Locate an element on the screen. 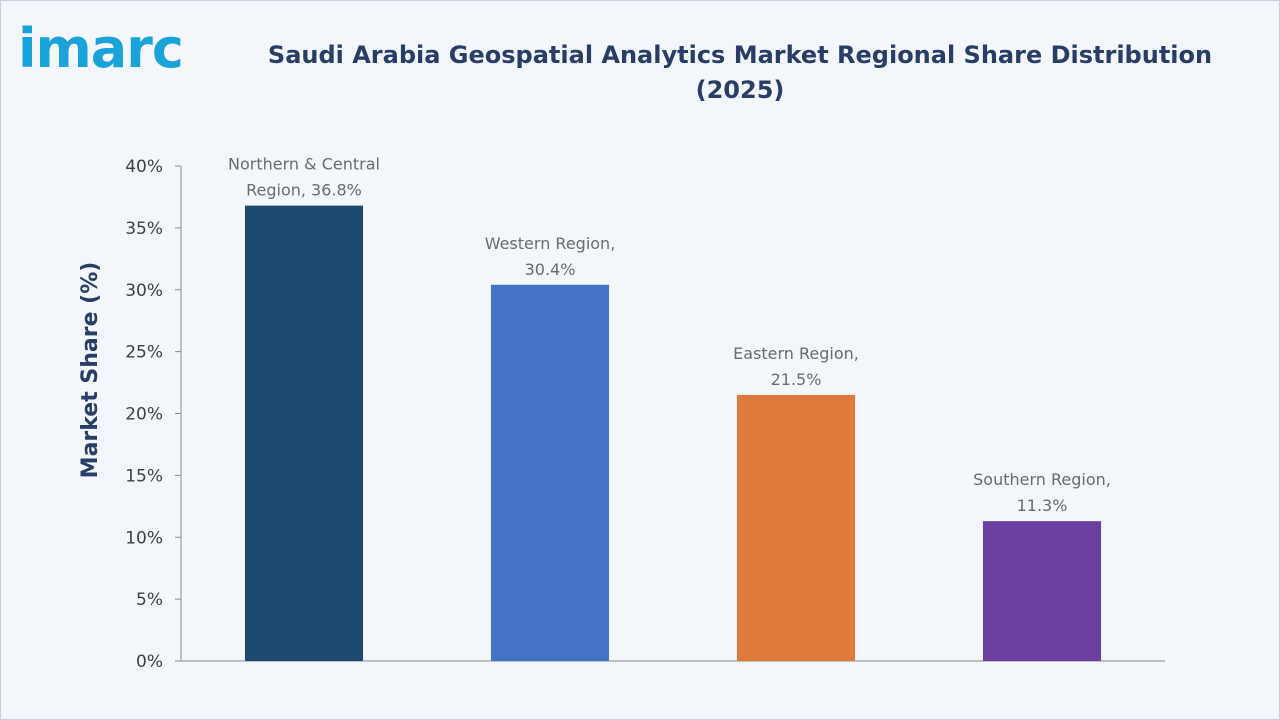 This screenshot has width=1280, height=720. data-label-line: Eastern Region, is located at coordinates (796, 353).